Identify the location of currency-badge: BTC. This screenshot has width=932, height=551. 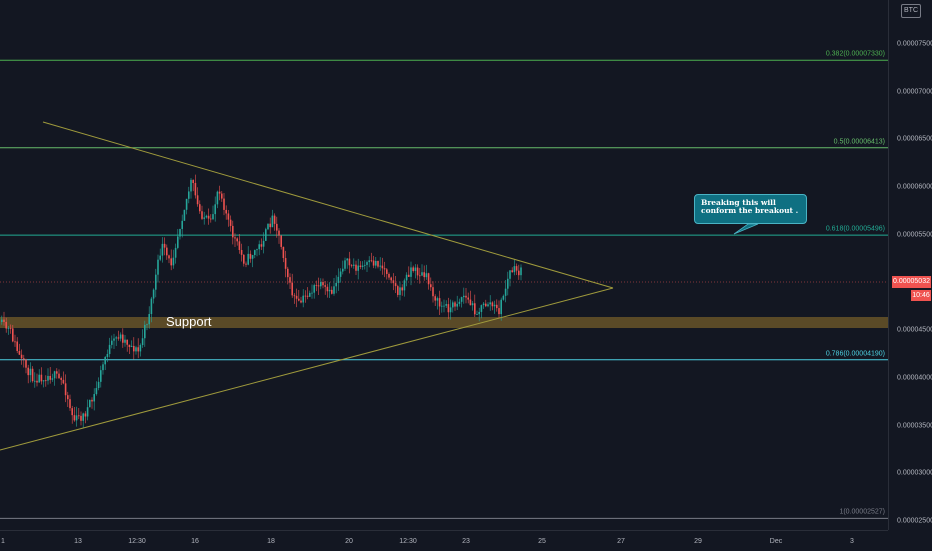
(911, 11).